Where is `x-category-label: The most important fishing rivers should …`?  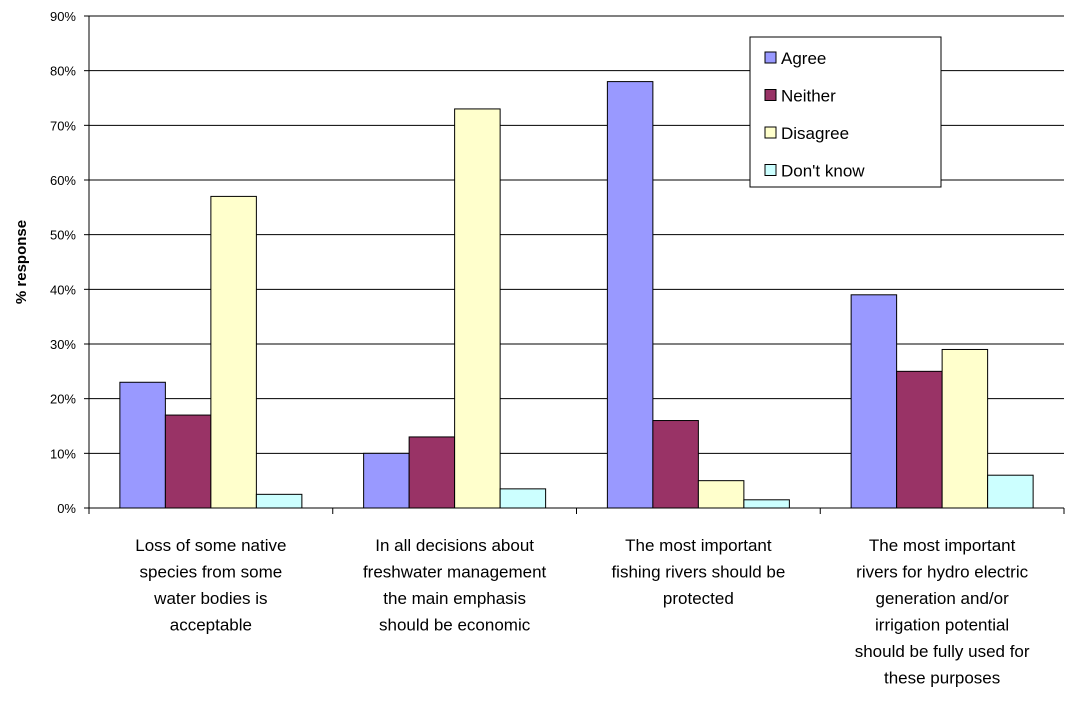 x-category-label: The most important fishing rivers should … is located at coordinates (698, 572).